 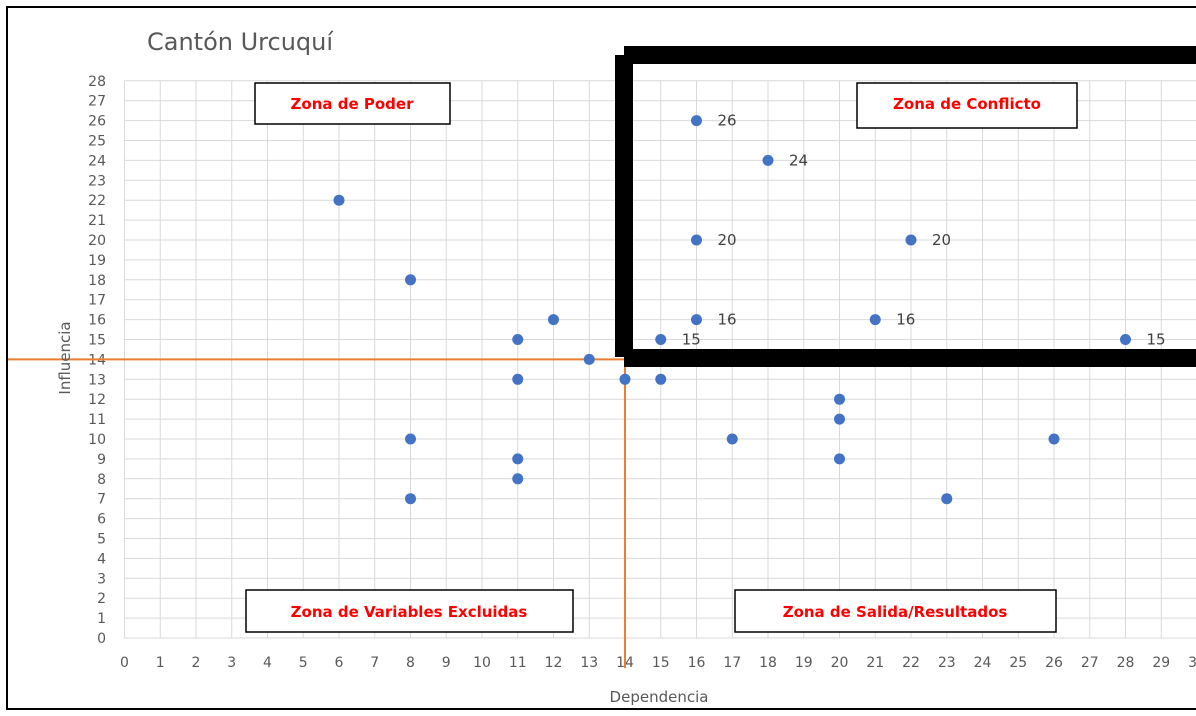 I want to click on x-tick-label: 28, so click(x=1126, y=663).